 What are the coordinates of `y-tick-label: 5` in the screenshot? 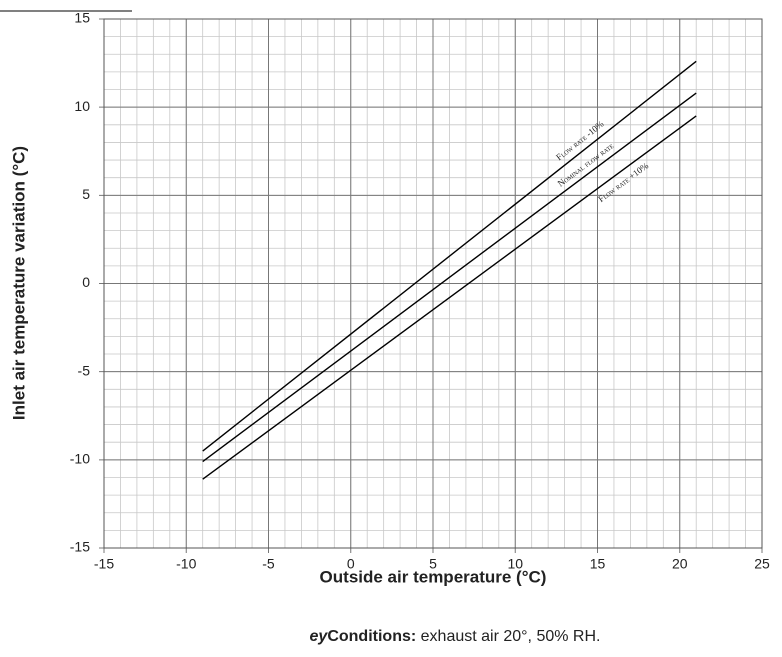 It's located at (86, 194).